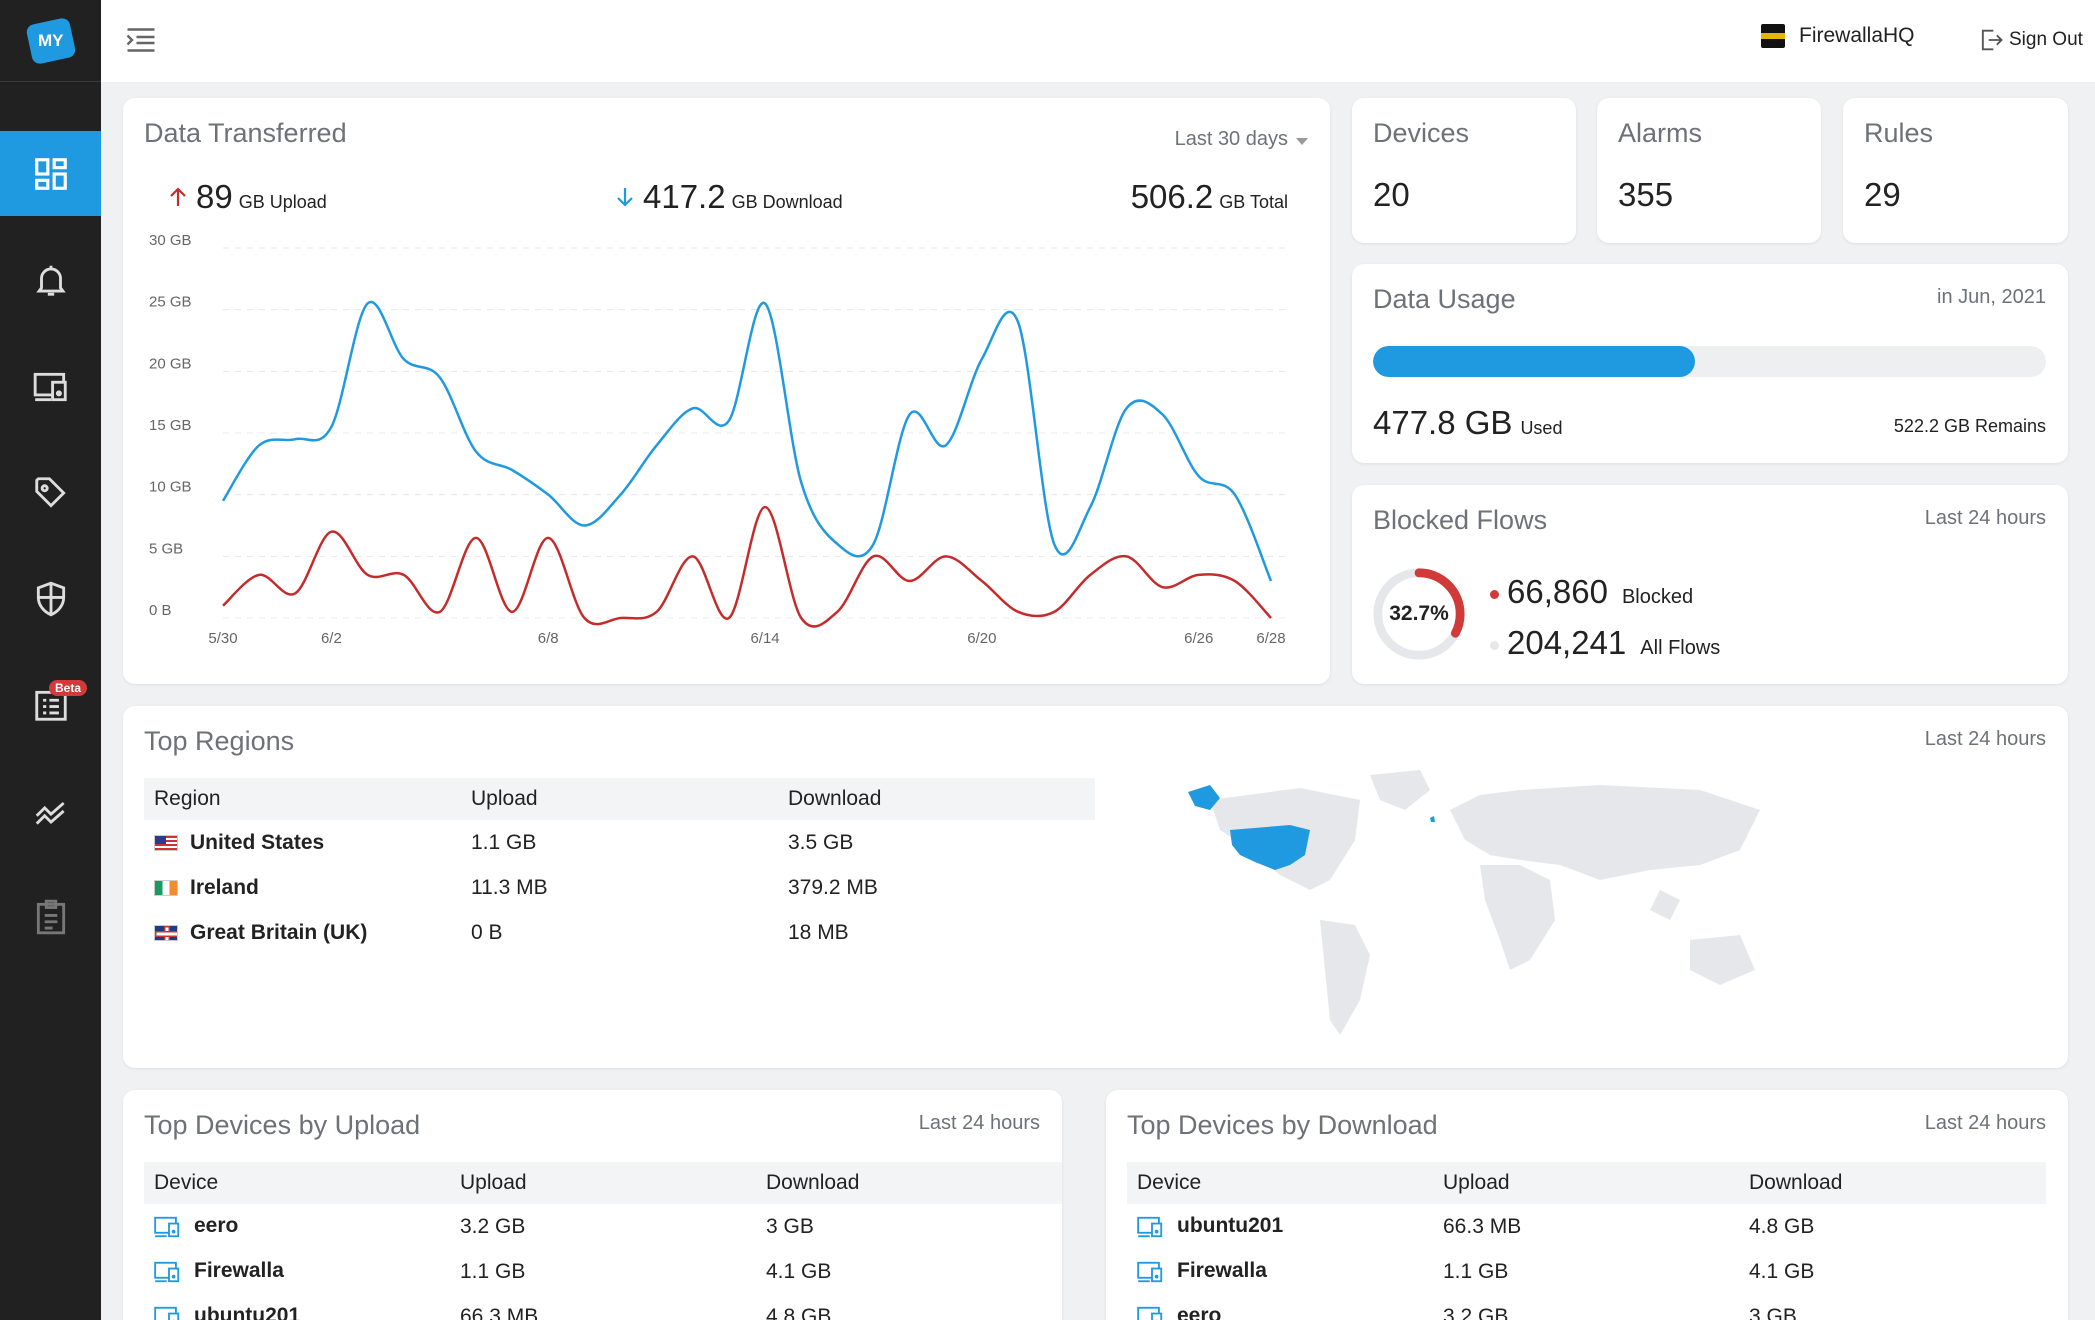  I want to click on download-unit: GB Download, so click(787, 202).